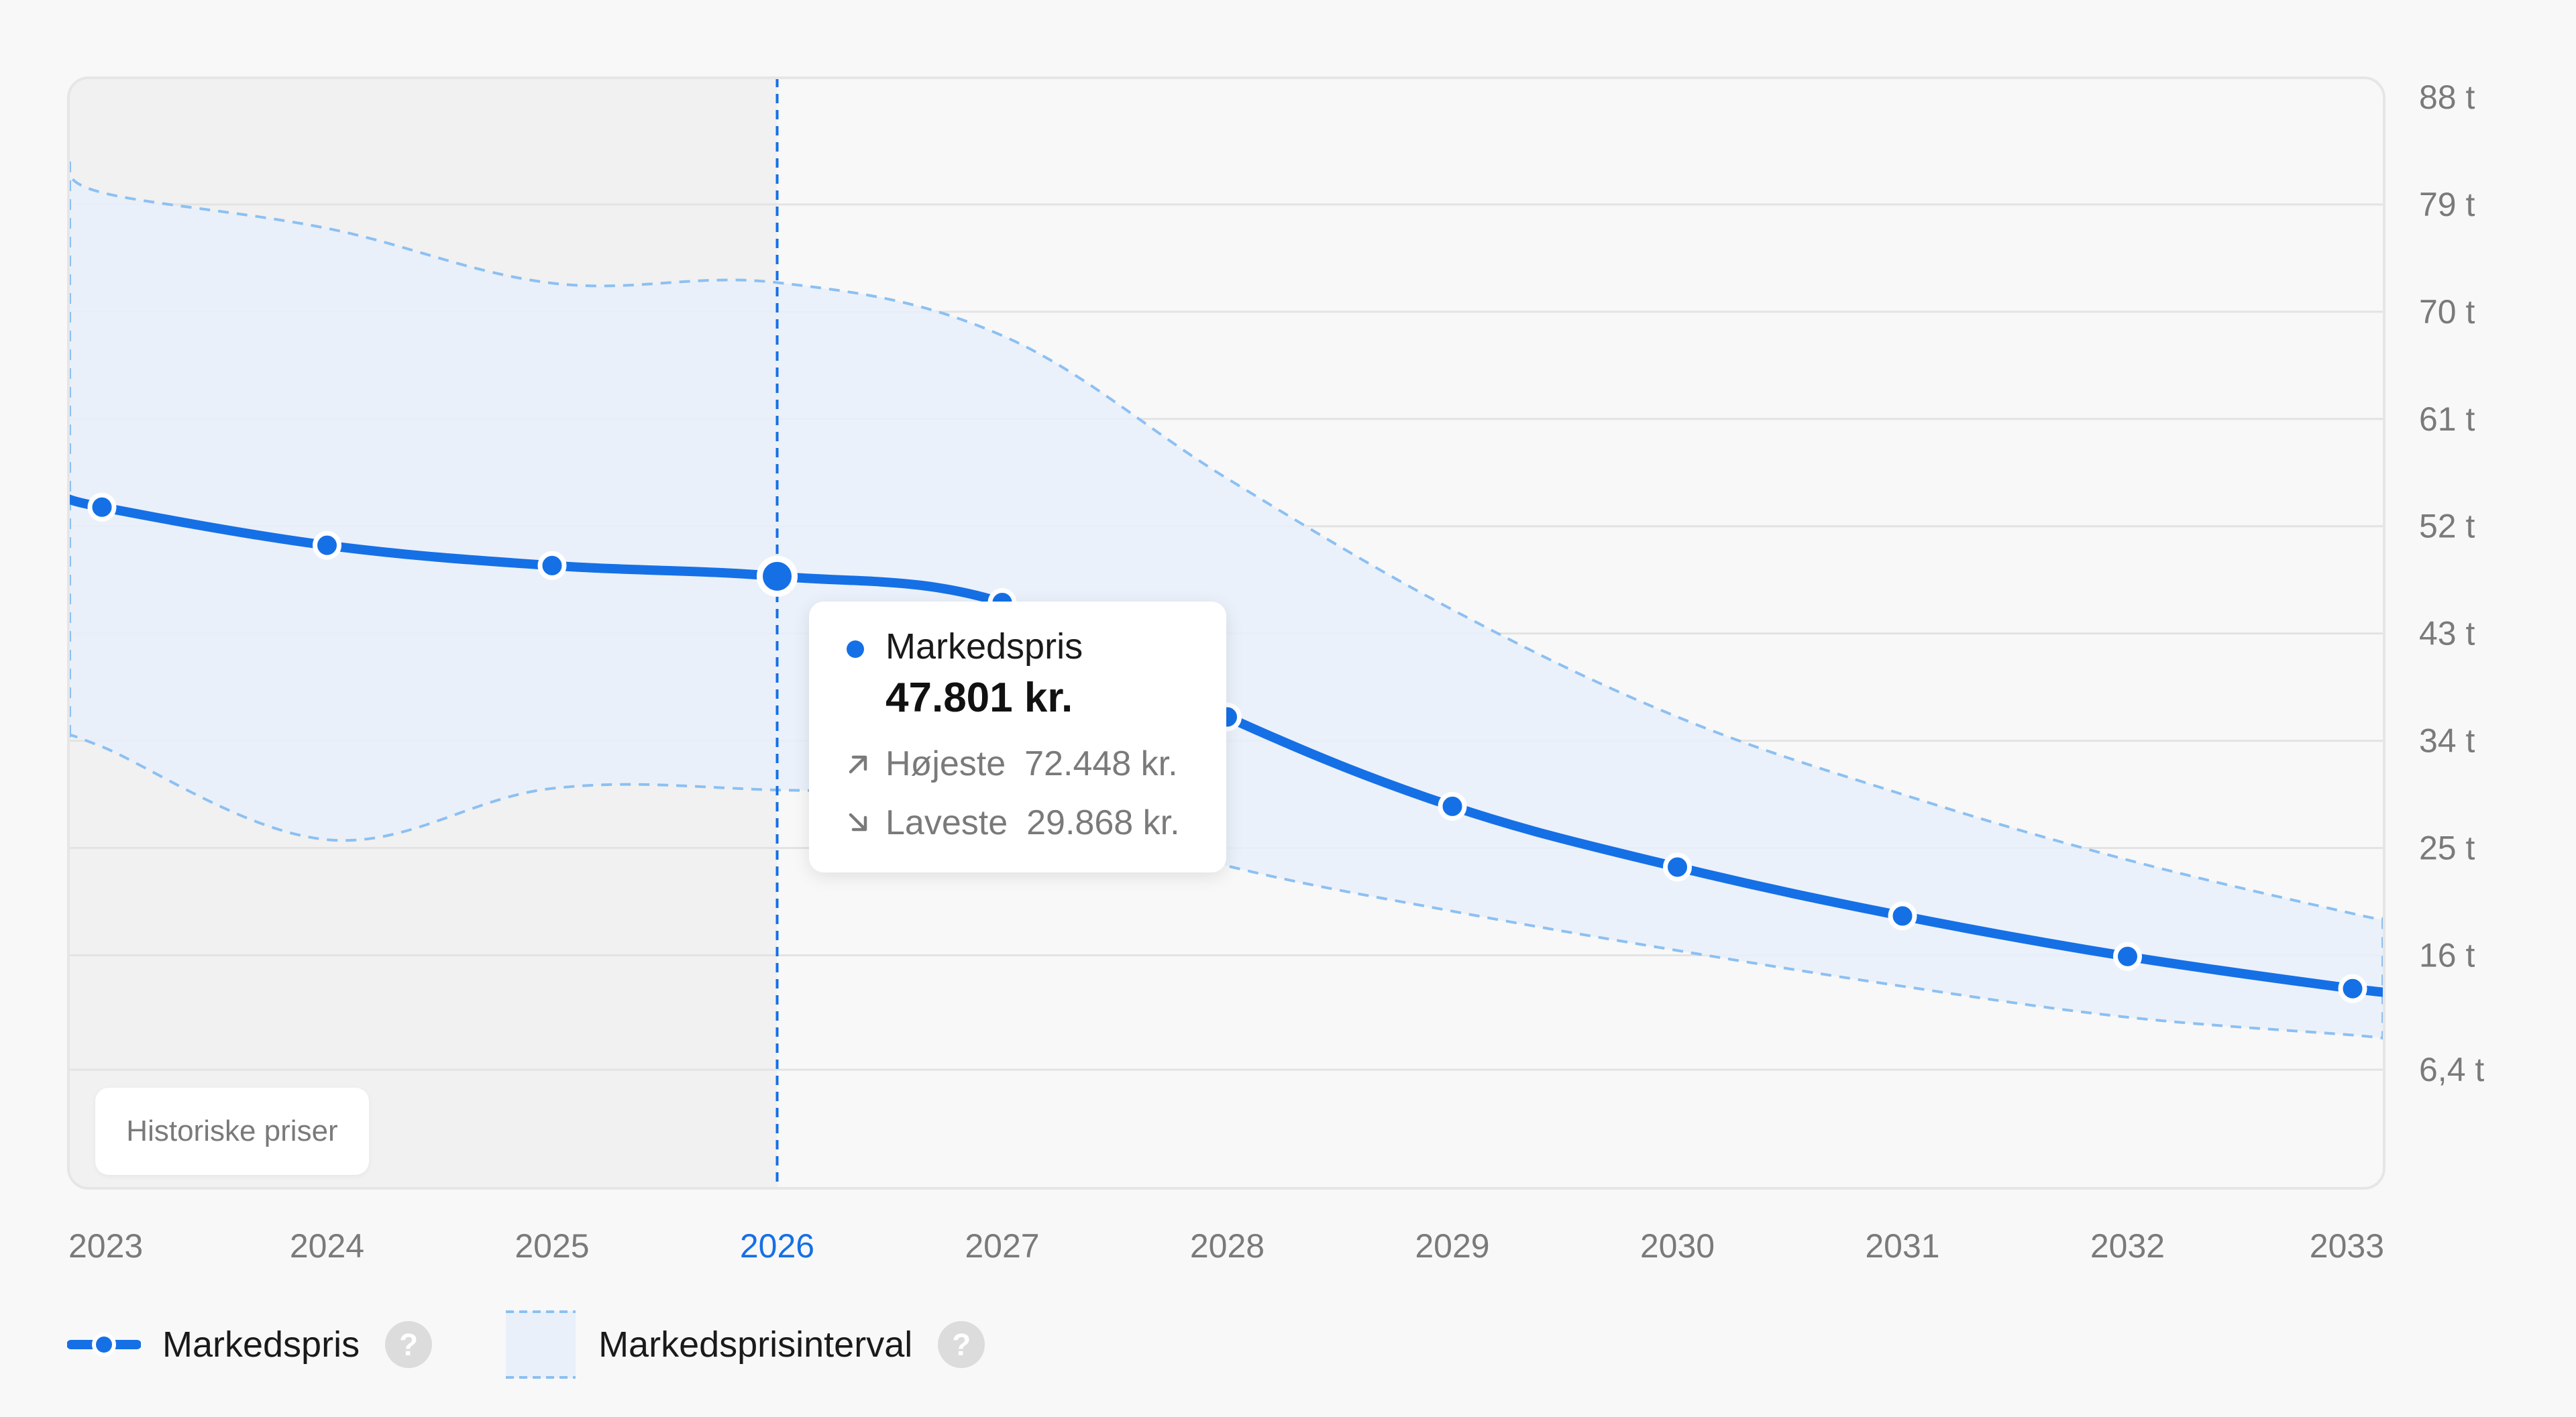 The width and height of the screenshot is (2576, 1417). Describe the element at coordinates (1902, 1246) in the screenshot. I see `x-tick-label: 2031` at that location.